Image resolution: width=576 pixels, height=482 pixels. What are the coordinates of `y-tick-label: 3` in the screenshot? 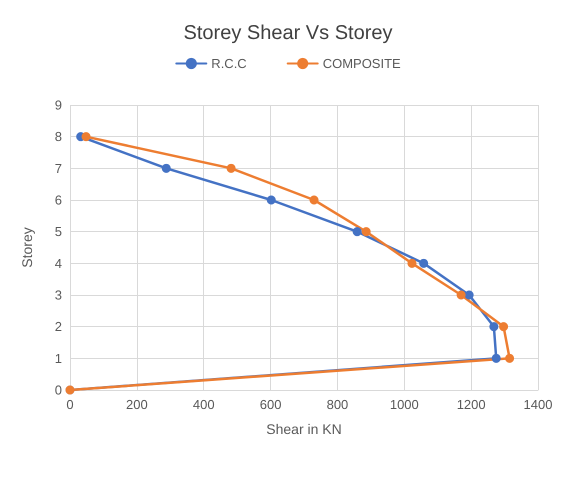 It's located at (58, 295).